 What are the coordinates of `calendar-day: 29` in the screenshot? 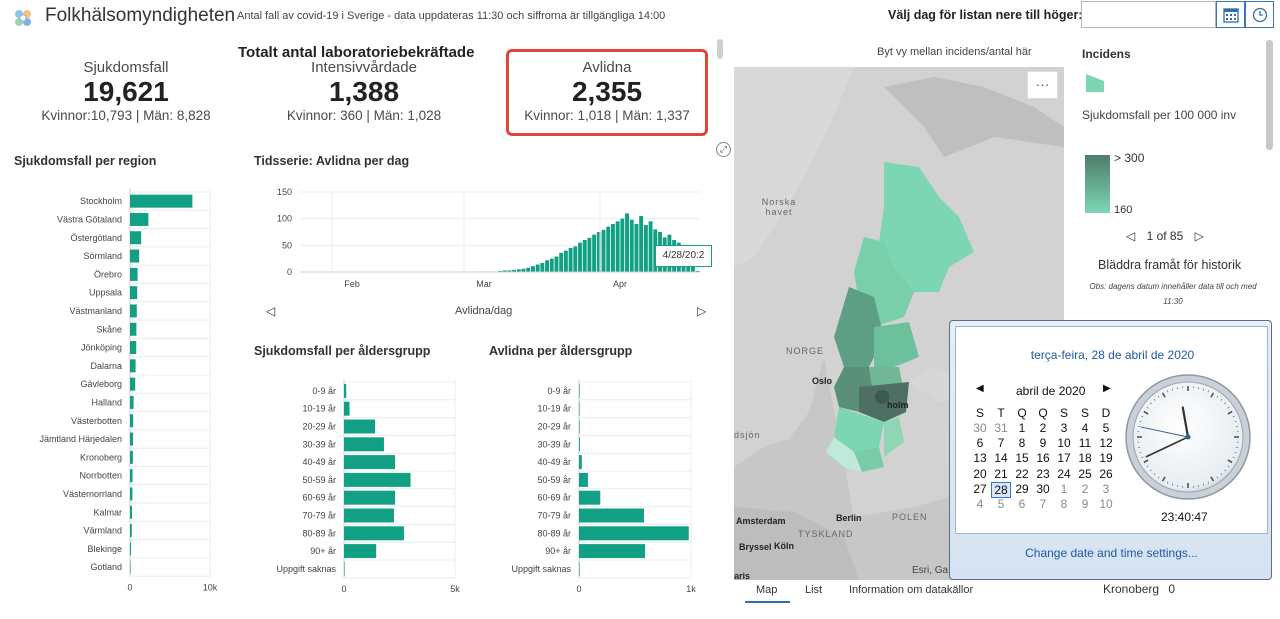 It's located at (1022, 488).